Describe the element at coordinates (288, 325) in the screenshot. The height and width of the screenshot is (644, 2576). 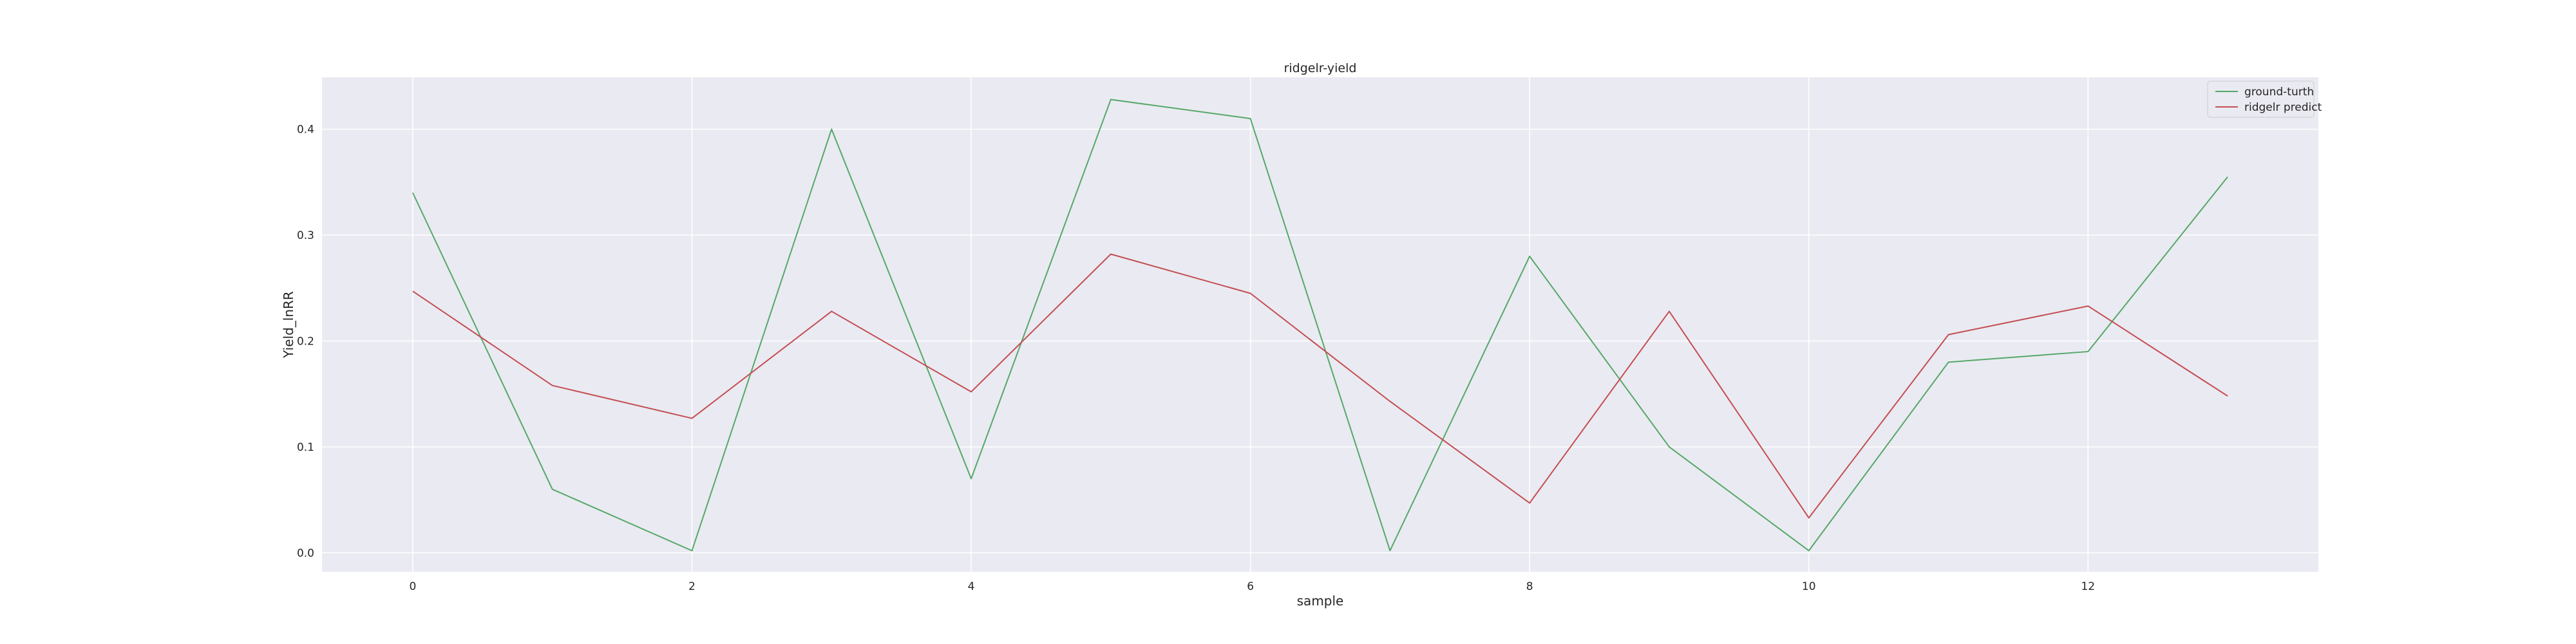
I see `y-axis-label: Yield_lnRR` at that location.